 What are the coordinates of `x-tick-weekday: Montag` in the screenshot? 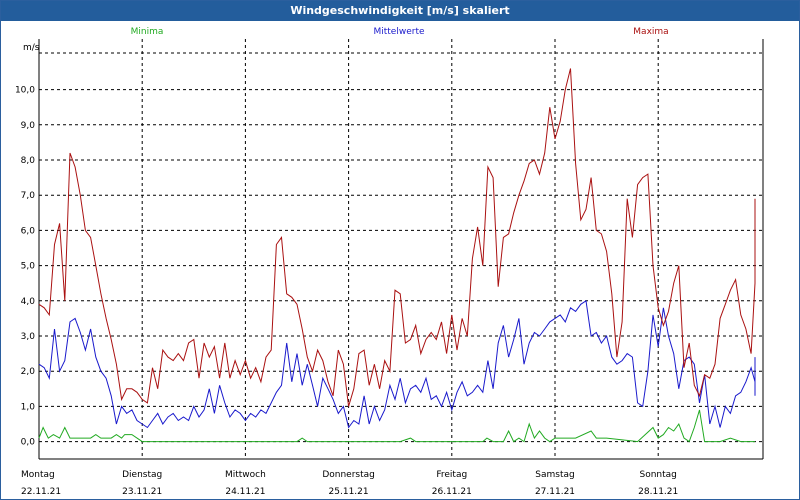 It's located at (38, 475).